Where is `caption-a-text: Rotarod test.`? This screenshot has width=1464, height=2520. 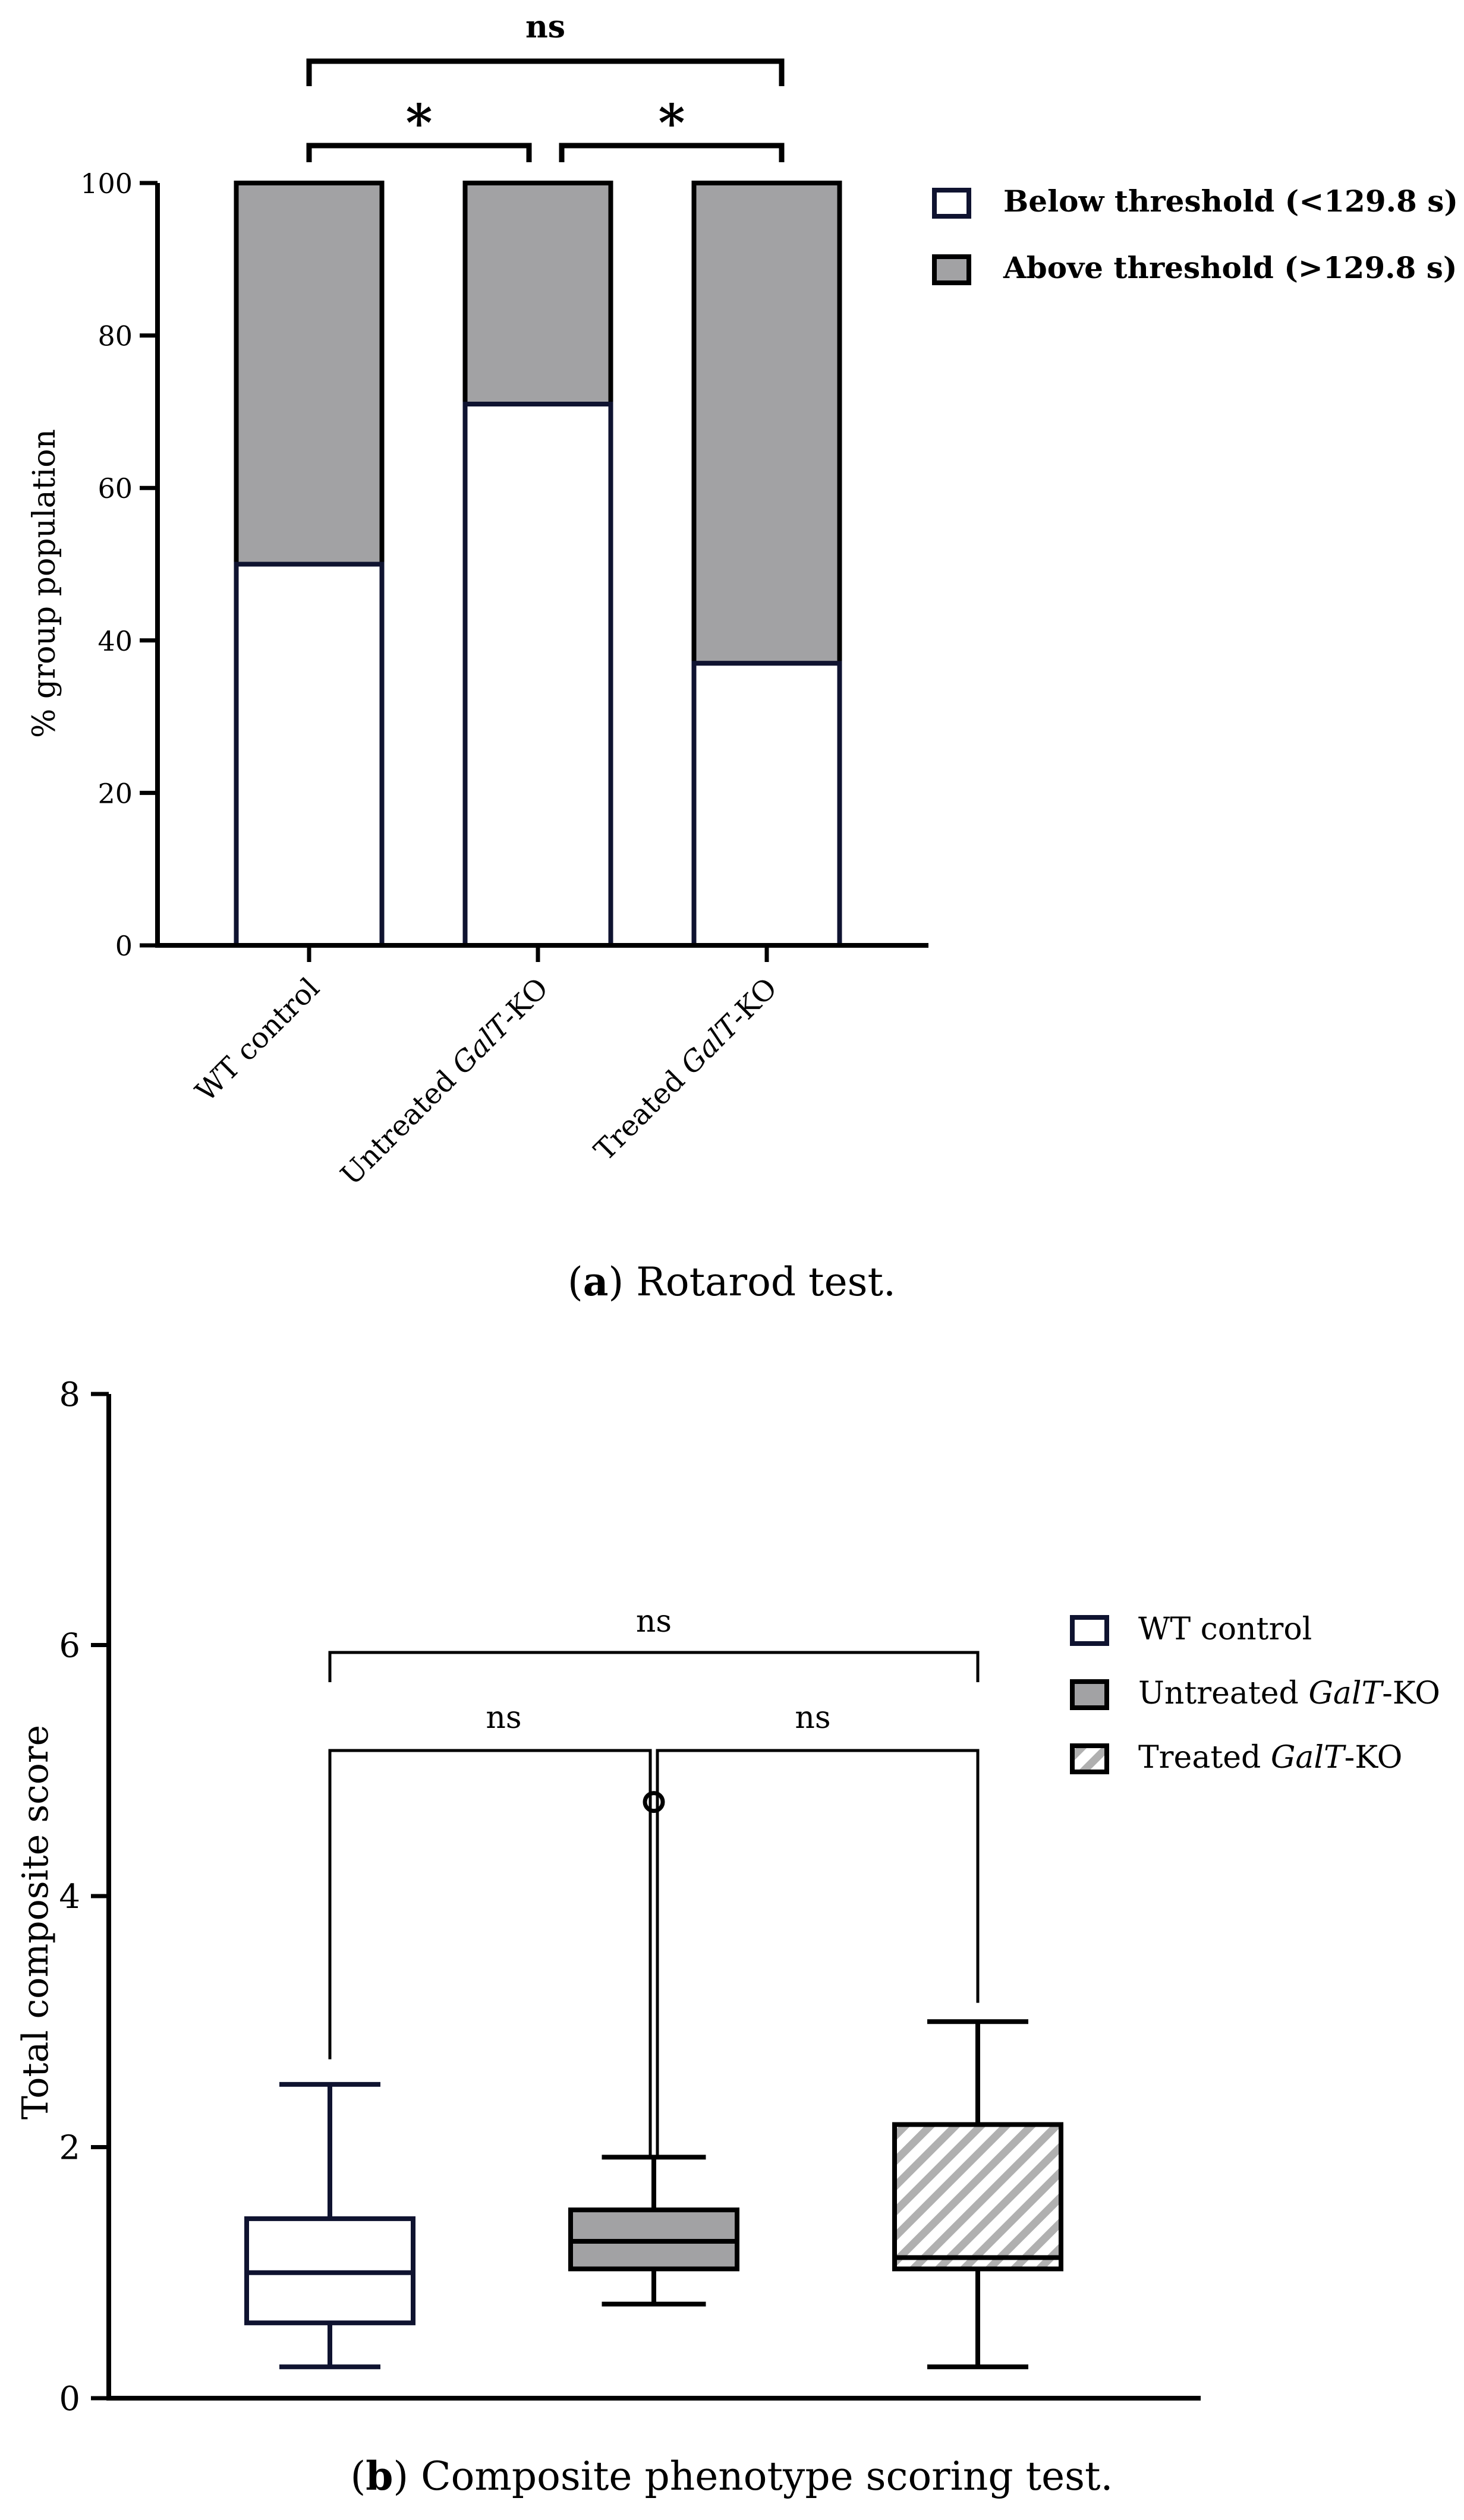 caption-a-text: Rotarod test. is located at coordinates (766, 1282).